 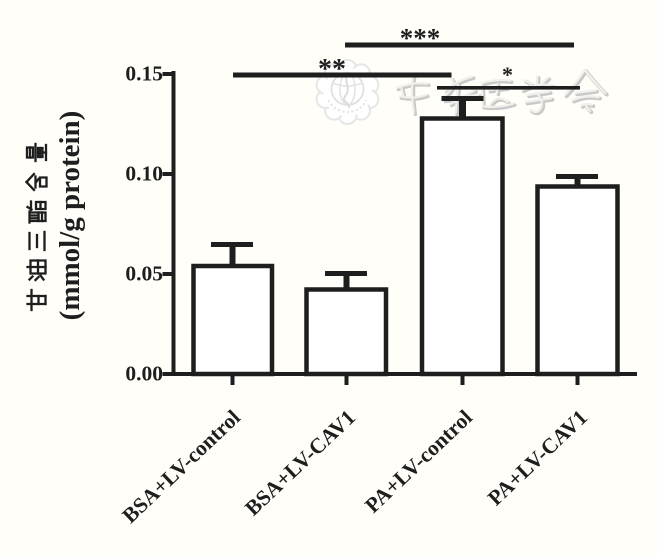 I want to click on svg-text: 0.10, so click(x=144, y=174).